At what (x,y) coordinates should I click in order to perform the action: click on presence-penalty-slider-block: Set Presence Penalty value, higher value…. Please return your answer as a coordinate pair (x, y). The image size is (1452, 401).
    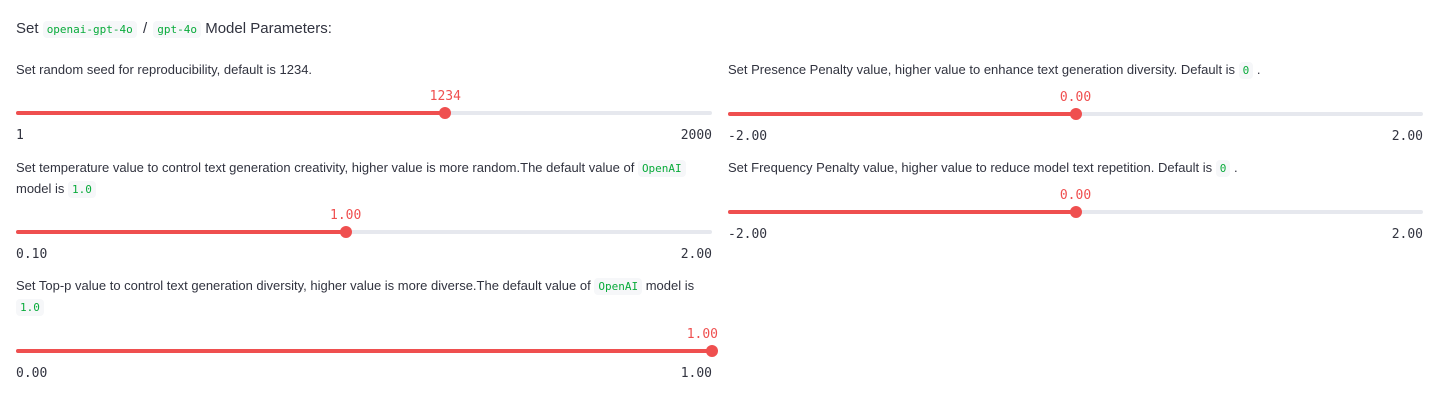
    Looking at the image, I should click on (1075, 108).